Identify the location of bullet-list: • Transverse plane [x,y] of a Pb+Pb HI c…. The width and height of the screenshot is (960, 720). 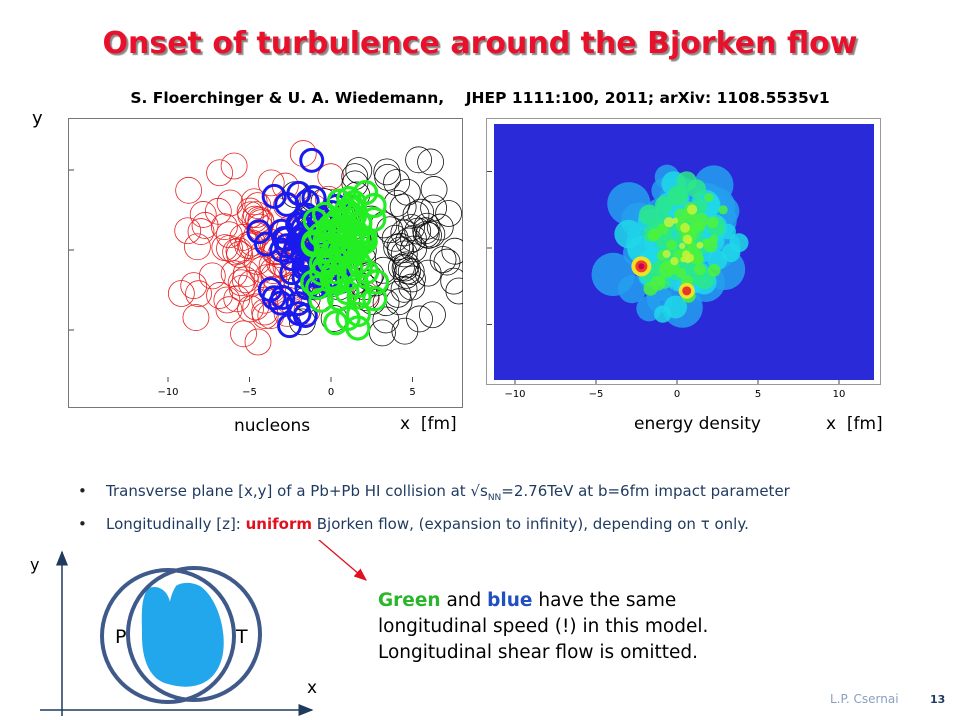
(498, 514).